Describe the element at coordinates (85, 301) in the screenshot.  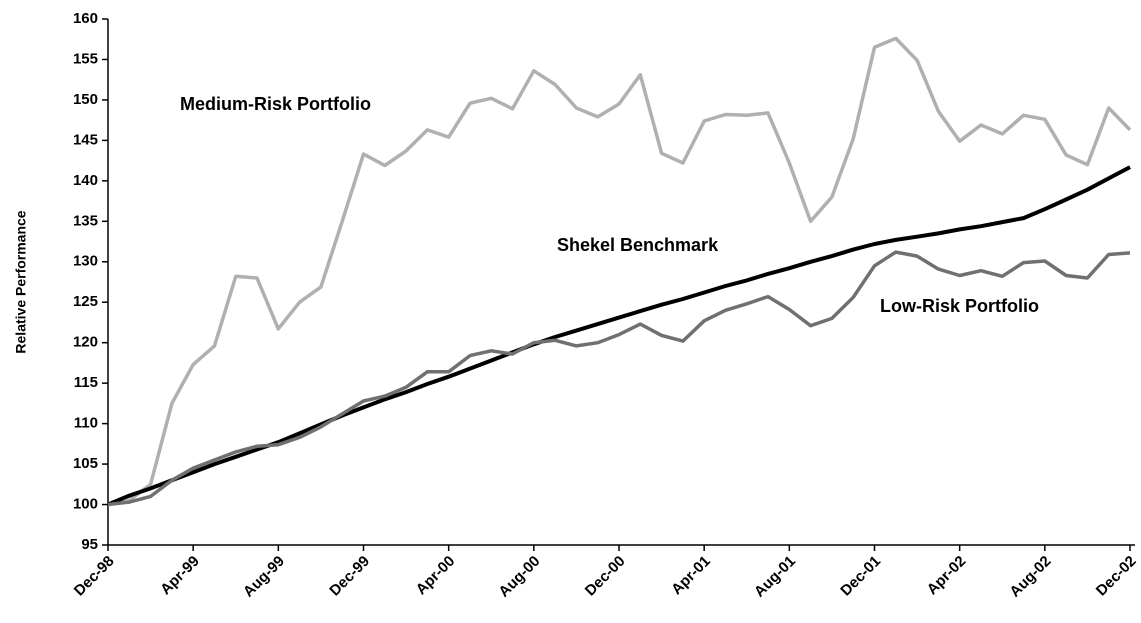
I see `y-tick-label: 125` at that location.